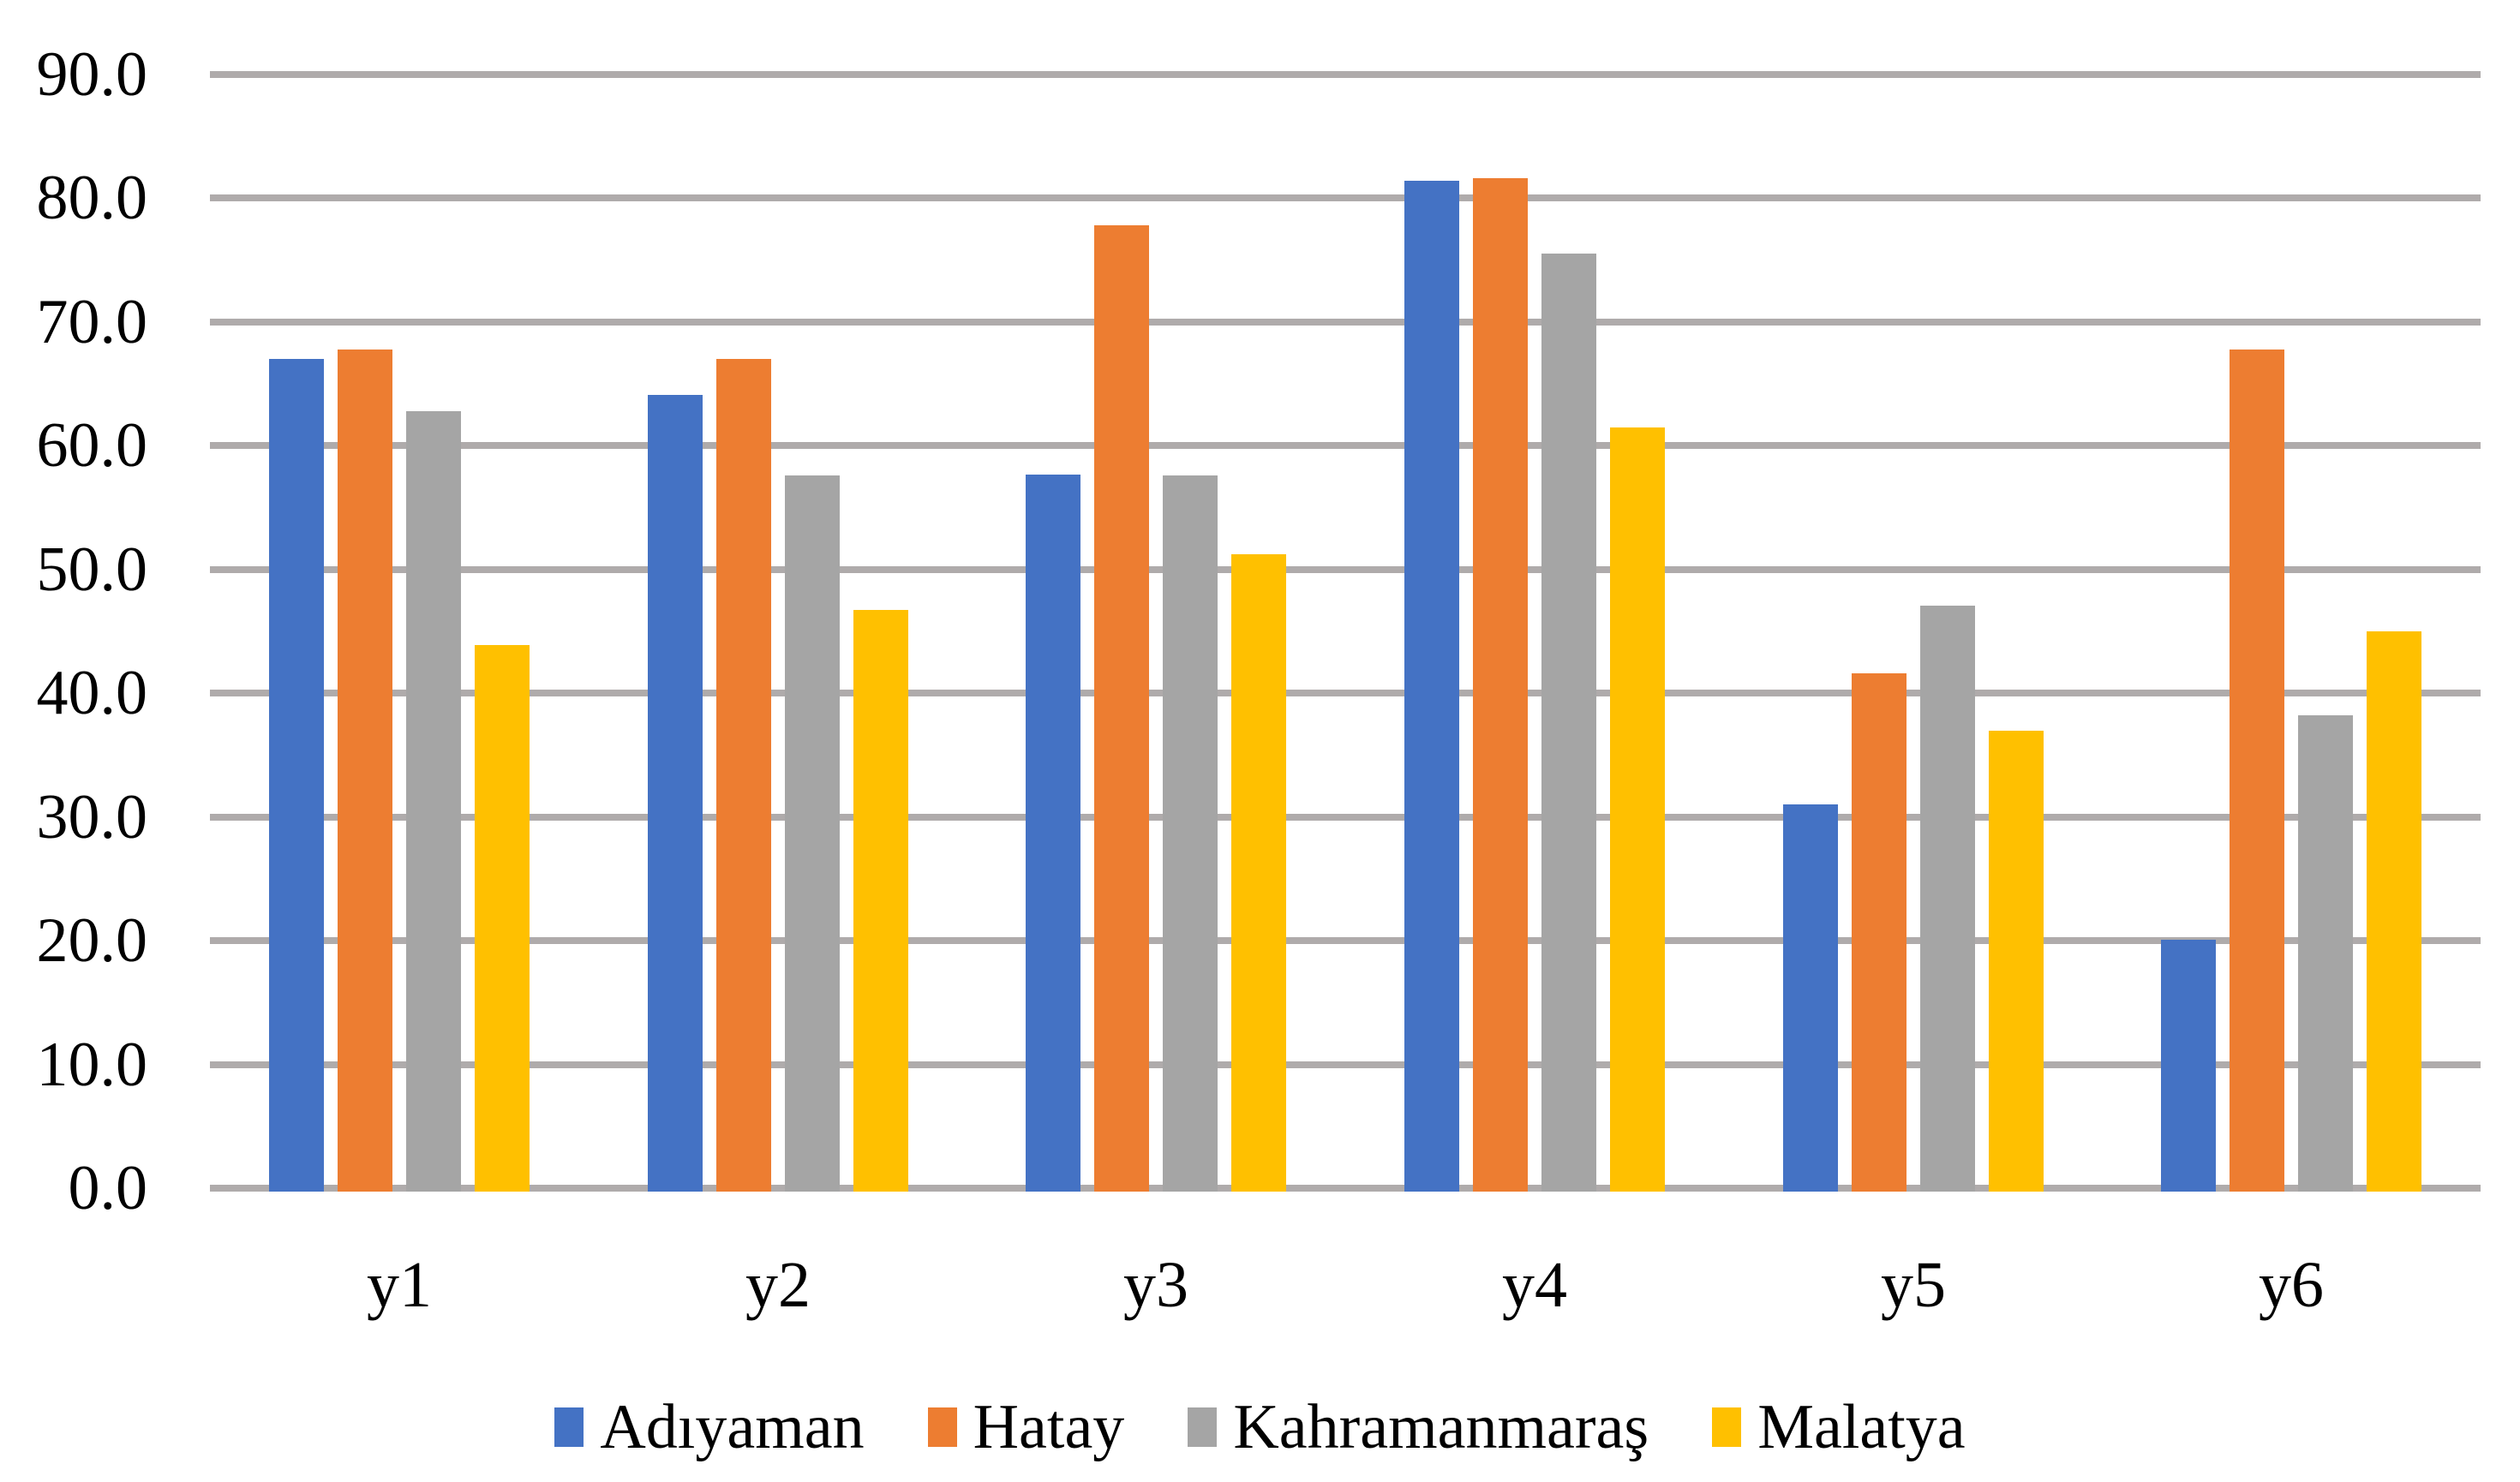 The width and height of the screenshot is (2520, 1482). Describe the element at coordinates (1441, 1427) in the screenshot. I see `legend-label-kahramanmaras: Kahramanmaraş` at that location.